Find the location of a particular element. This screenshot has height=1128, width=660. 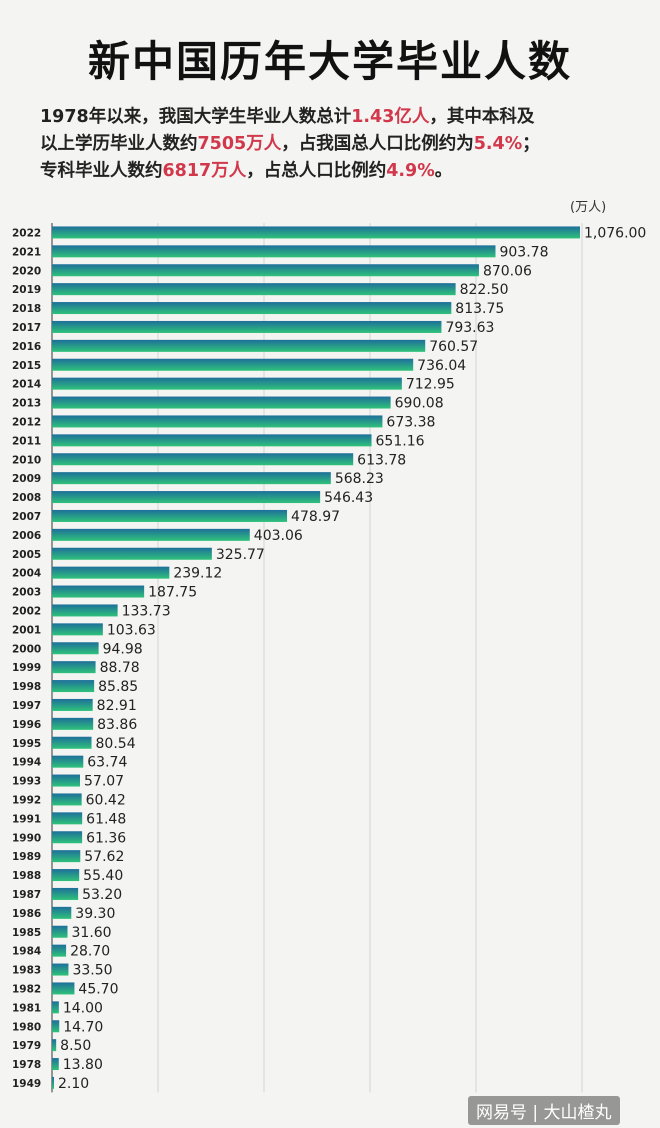

subtitle-text: 1978年以来，我国大学生毕业人数总计 is located at coordinates (196, 117).